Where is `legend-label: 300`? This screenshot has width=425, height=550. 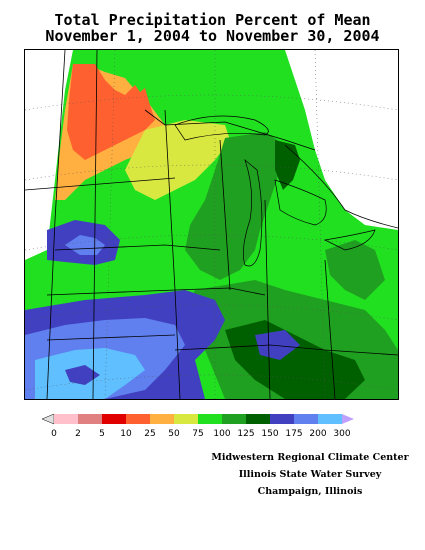 legend-label: 300 is located at coordinates (341, 434).